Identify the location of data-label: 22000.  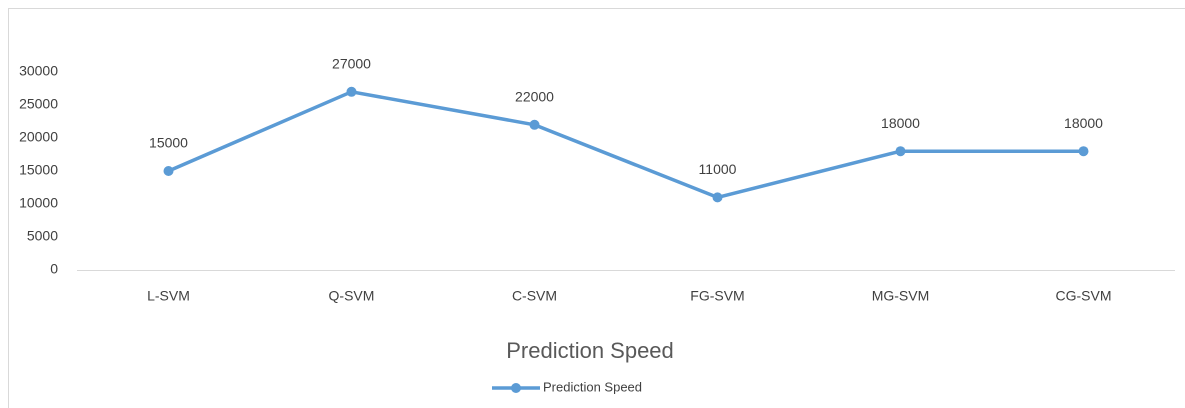
(534, 97).